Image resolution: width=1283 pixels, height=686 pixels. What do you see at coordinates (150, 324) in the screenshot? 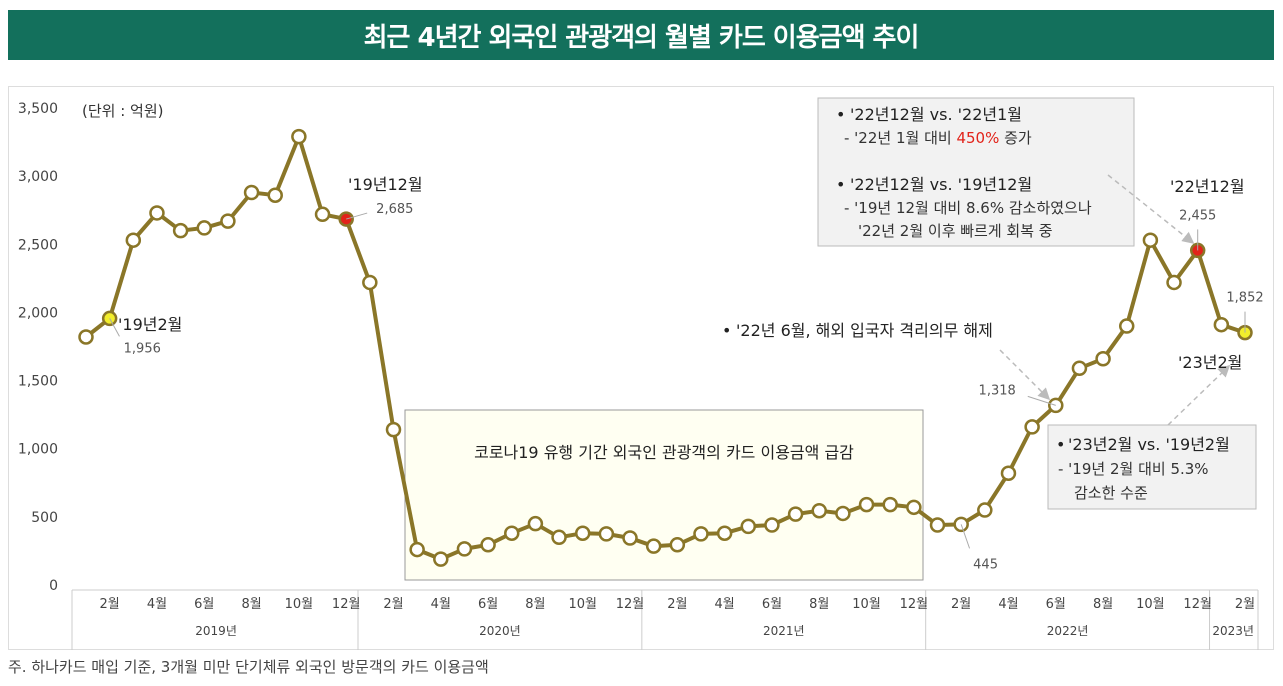
I see `annotation-19feb: '19년2월` at bounding box center [150, 324].